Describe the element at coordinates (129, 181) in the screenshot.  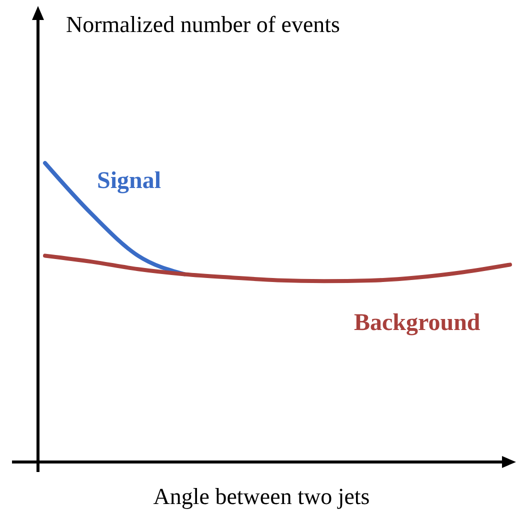
I see `series-label: Signal` at that location.